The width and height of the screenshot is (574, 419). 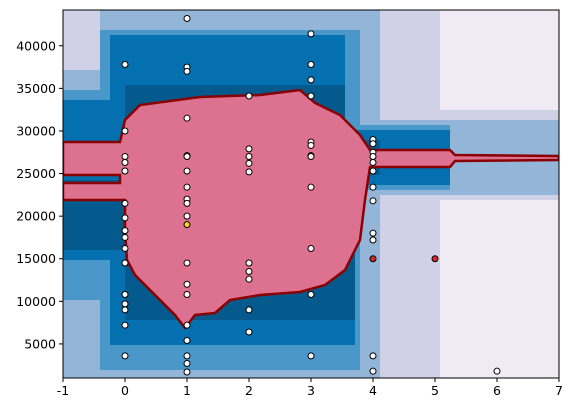 What do you see at coordinates (125, 390) in the screenshot?
I see `x-tick-label: 0` at bounding box center [125, 390].